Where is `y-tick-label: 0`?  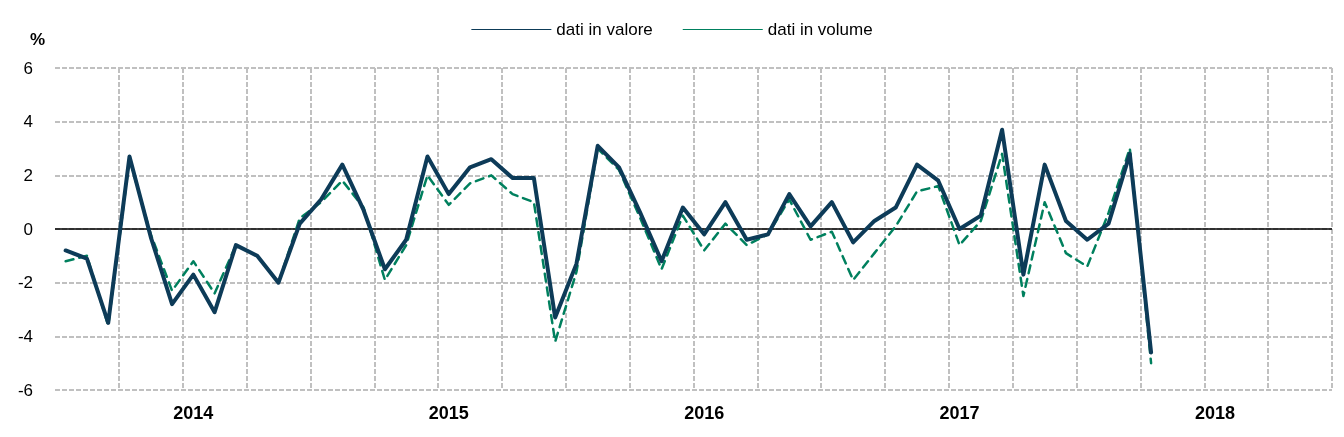
y-tick-label: 0 is located at coordinates (28, 229).